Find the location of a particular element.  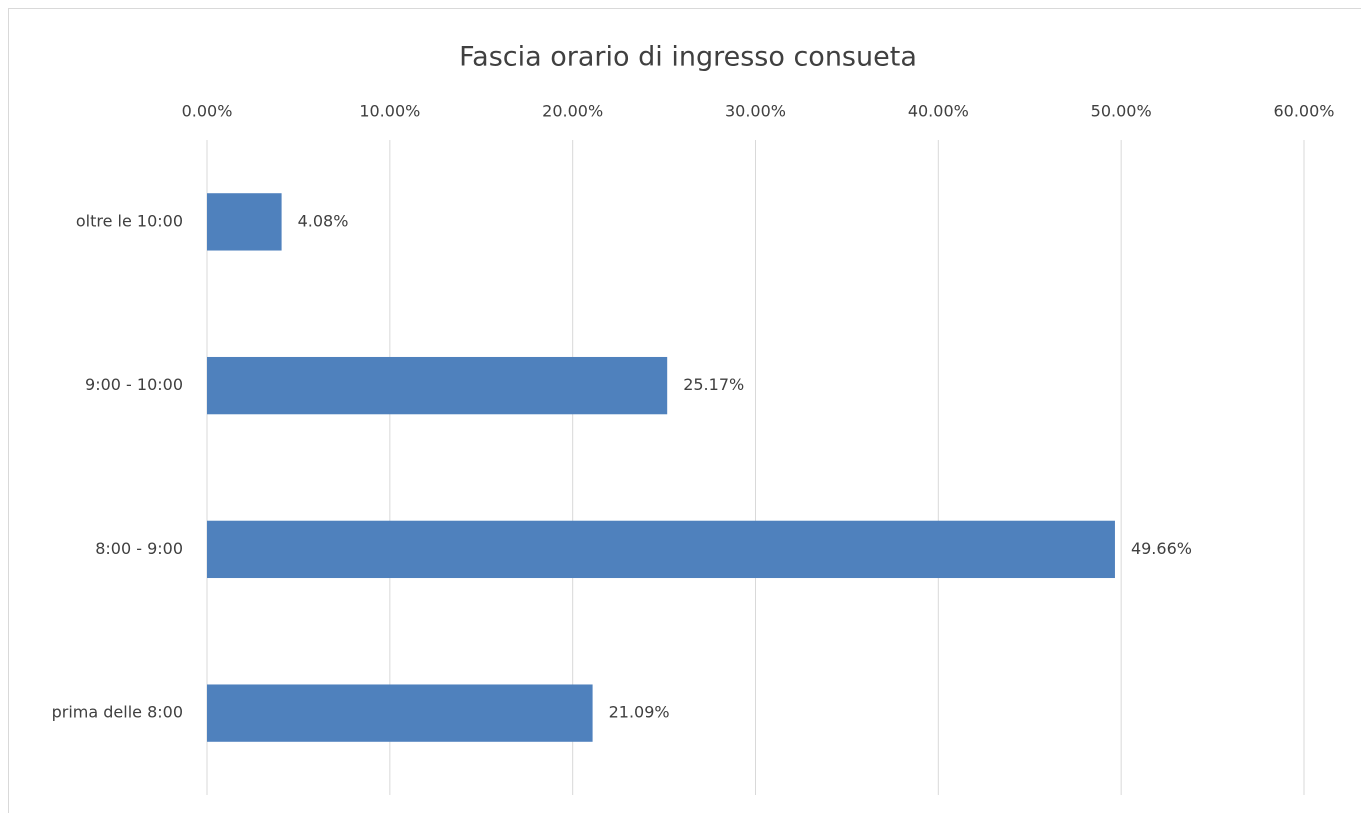

x-tick-label: 40.00% is located at coordinates (938, 111).